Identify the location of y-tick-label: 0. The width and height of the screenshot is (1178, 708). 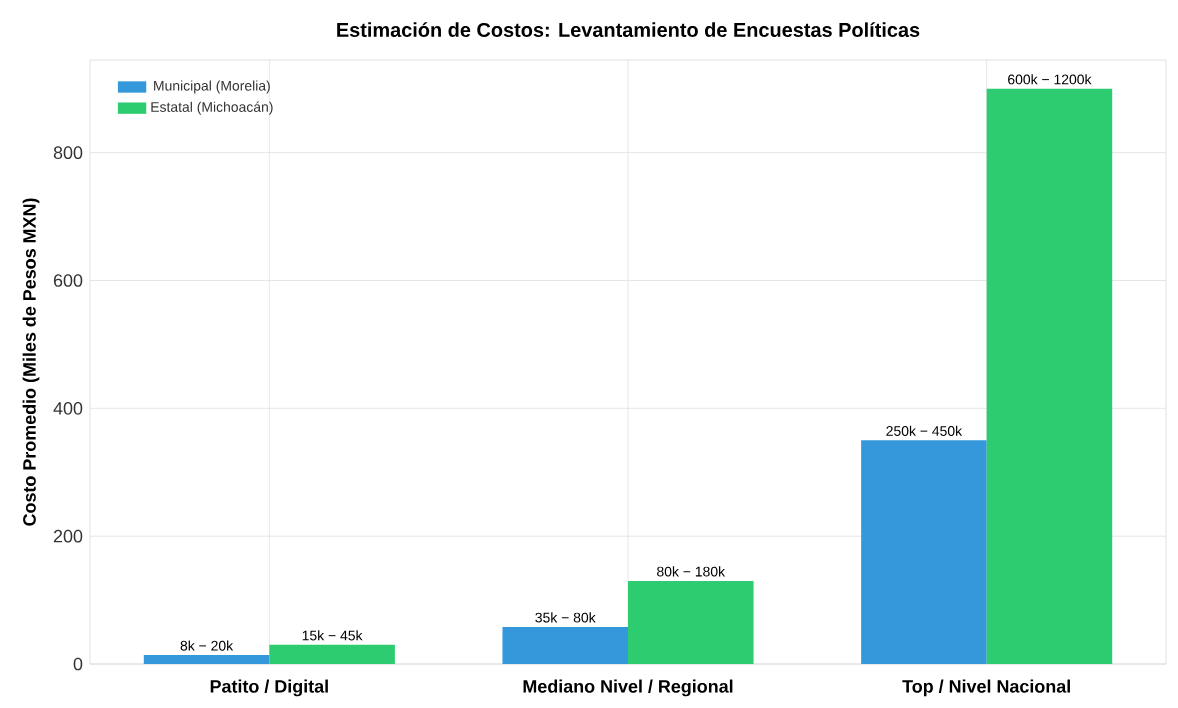
(78, 664).